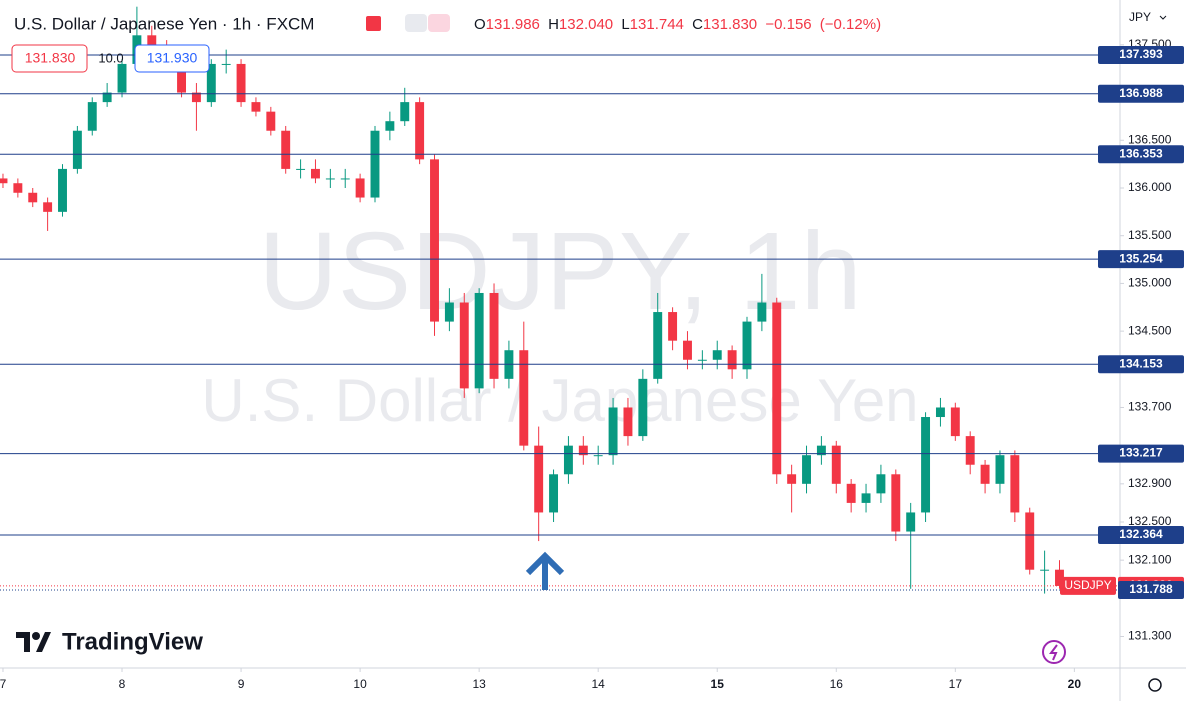  Describe the element at coordinates (837, 684) in the screenshot. I see `x-tick-label: 16` at that location.